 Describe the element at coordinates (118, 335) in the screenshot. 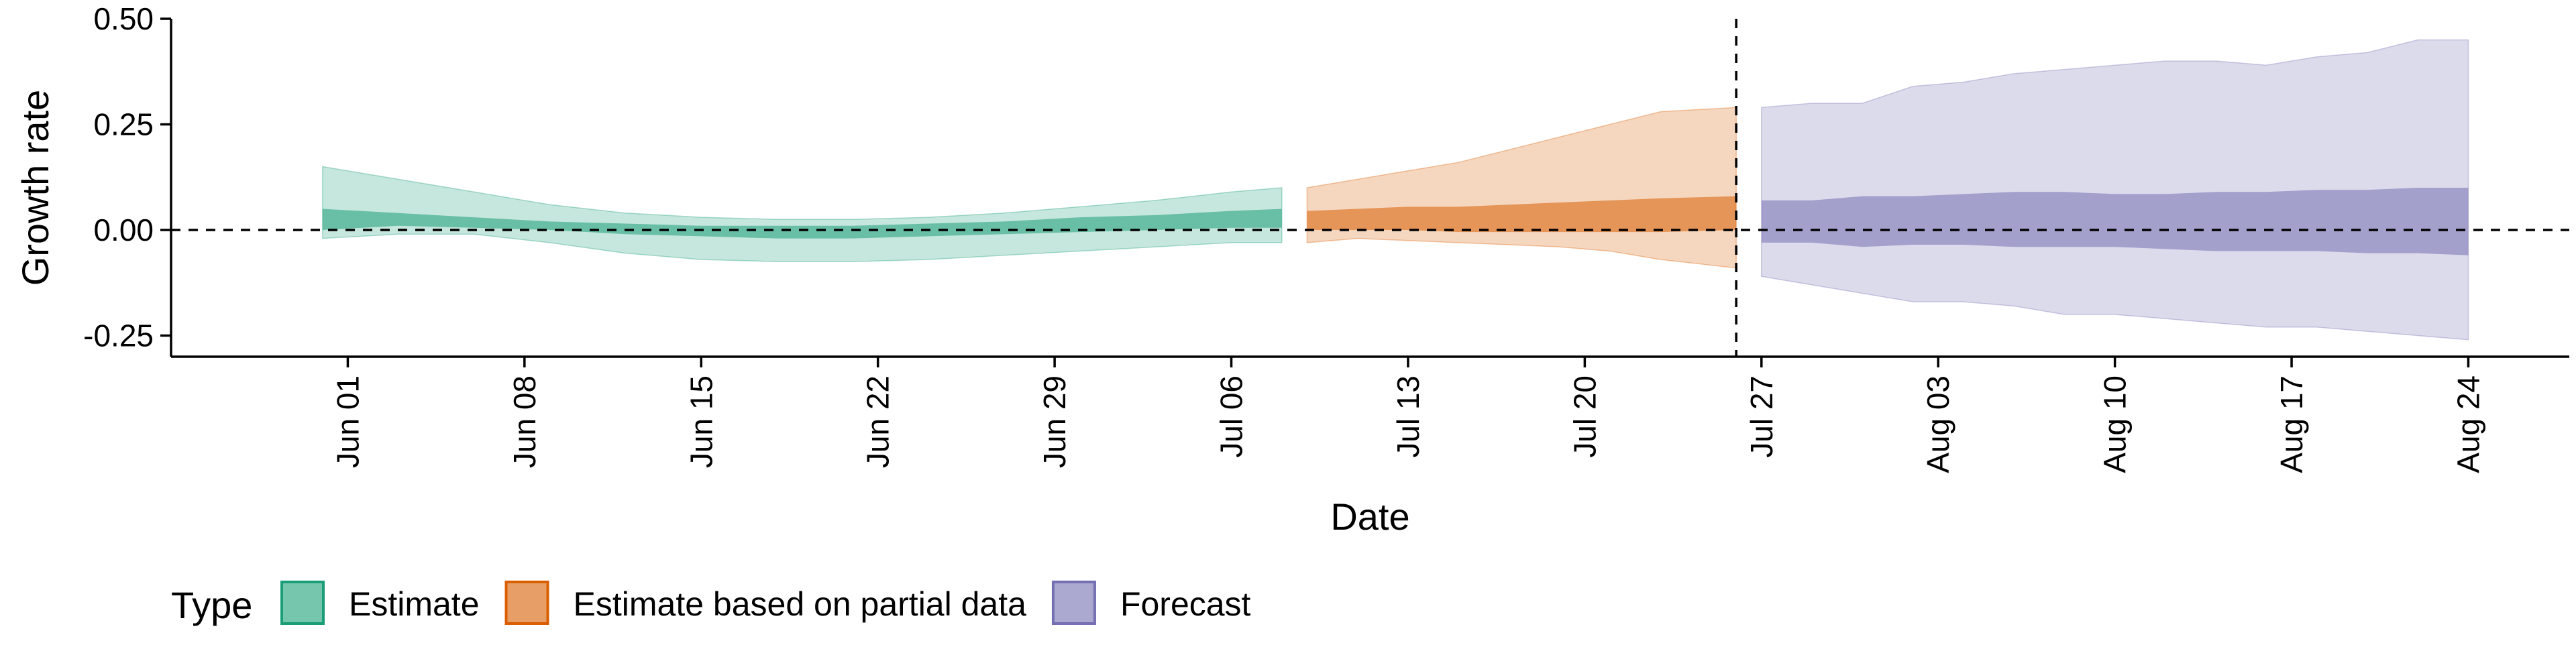

I see `y-tick-label: -0.25` at that location.